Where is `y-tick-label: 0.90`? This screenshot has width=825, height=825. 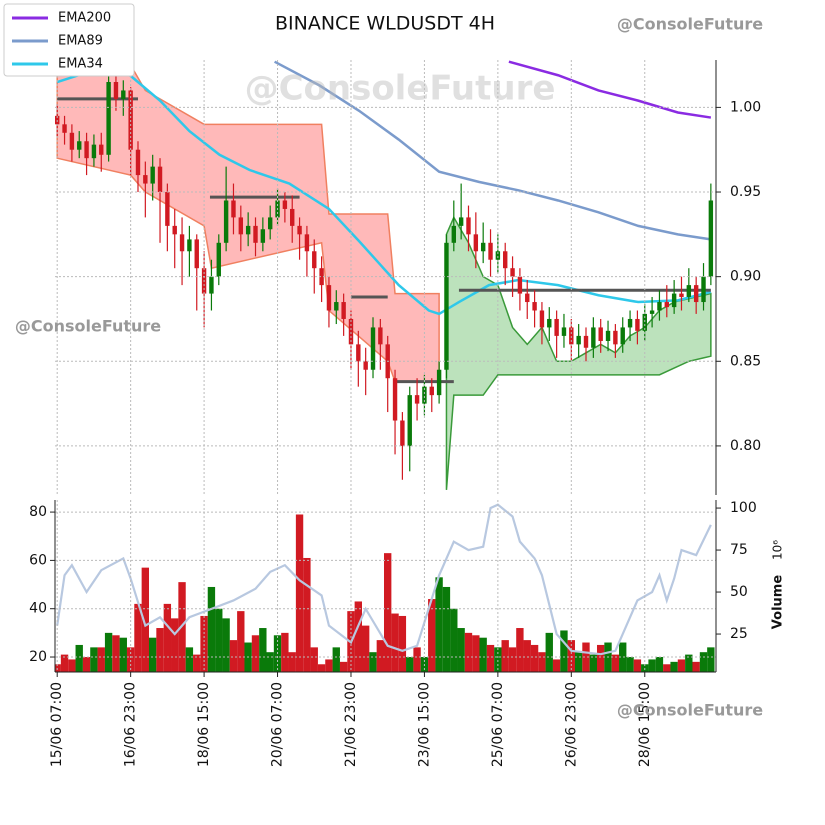 y-tick-label: 0.90 is located at coordinates (745, 277).